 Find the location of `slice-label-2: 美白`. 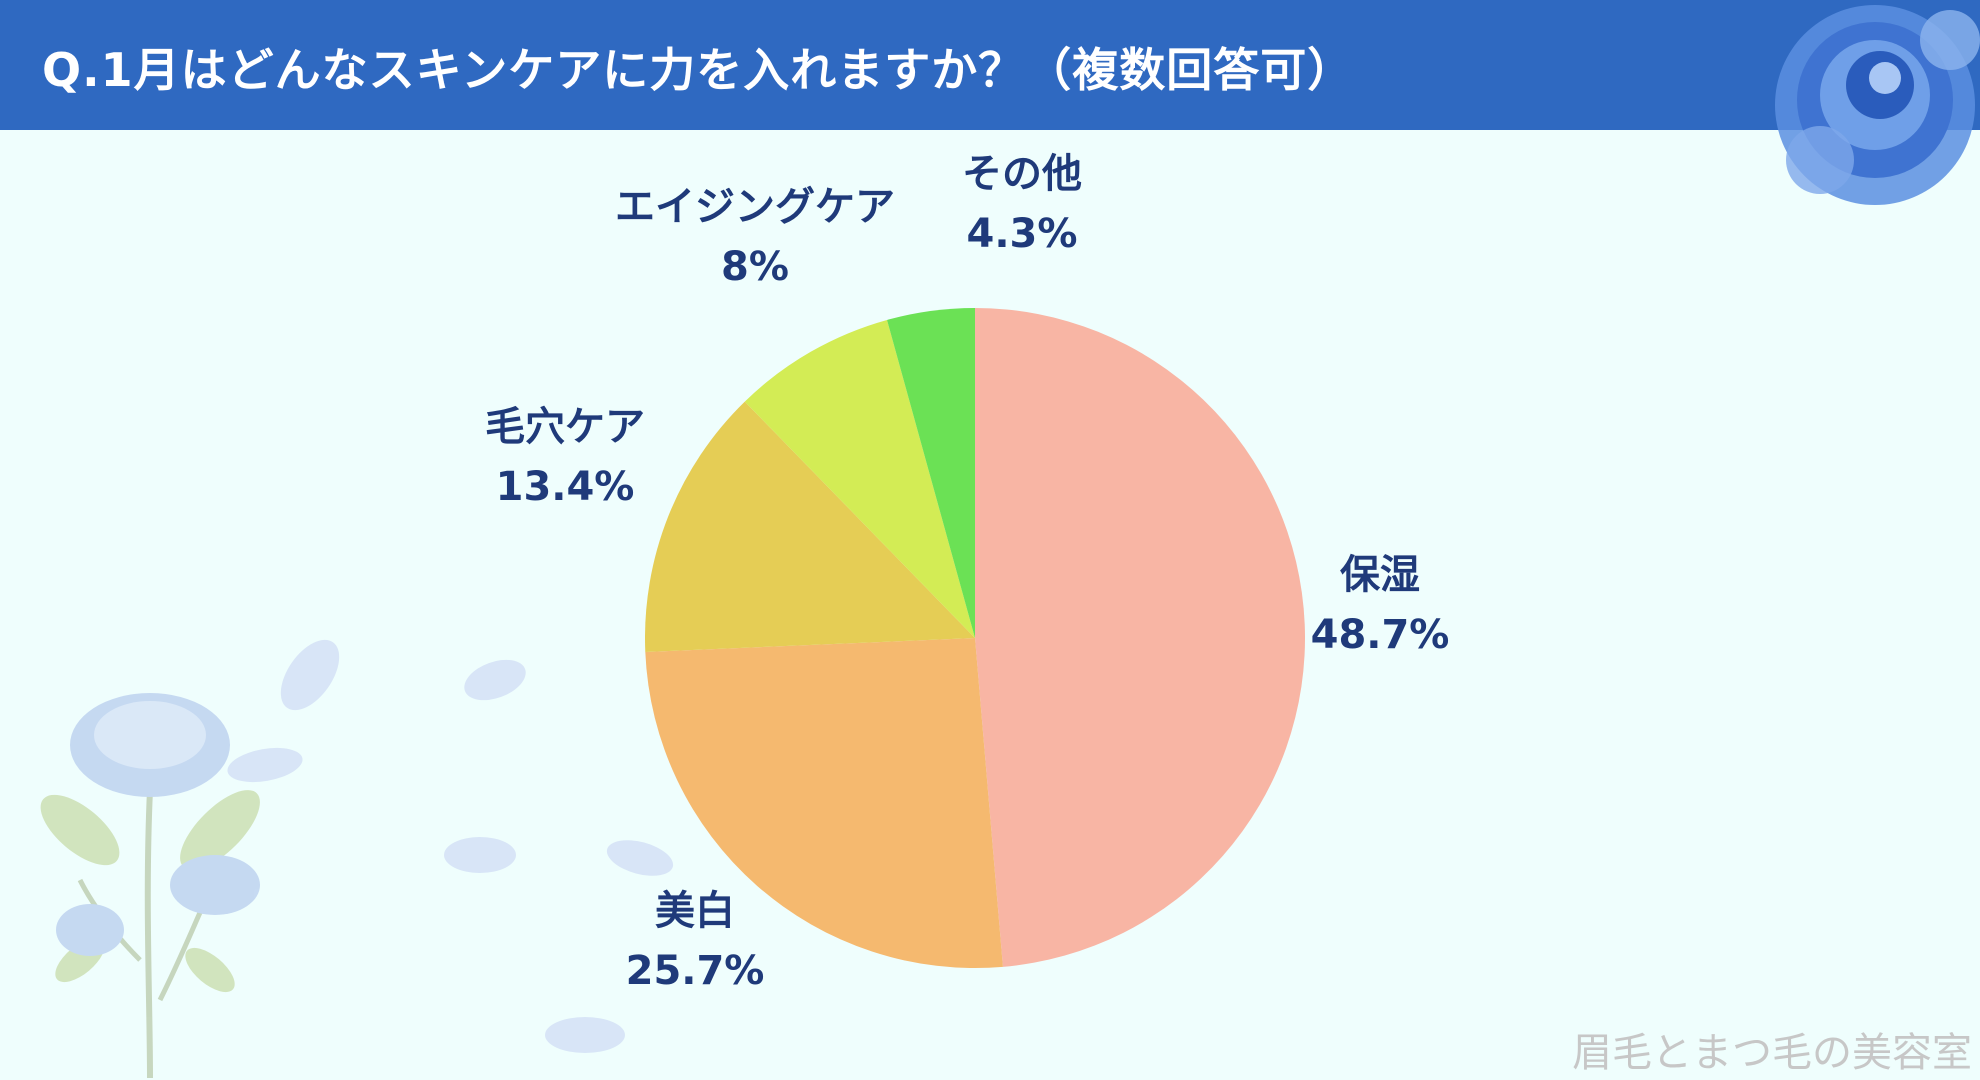

slice-label-2: 美白 is located at coordinates (695, 911).